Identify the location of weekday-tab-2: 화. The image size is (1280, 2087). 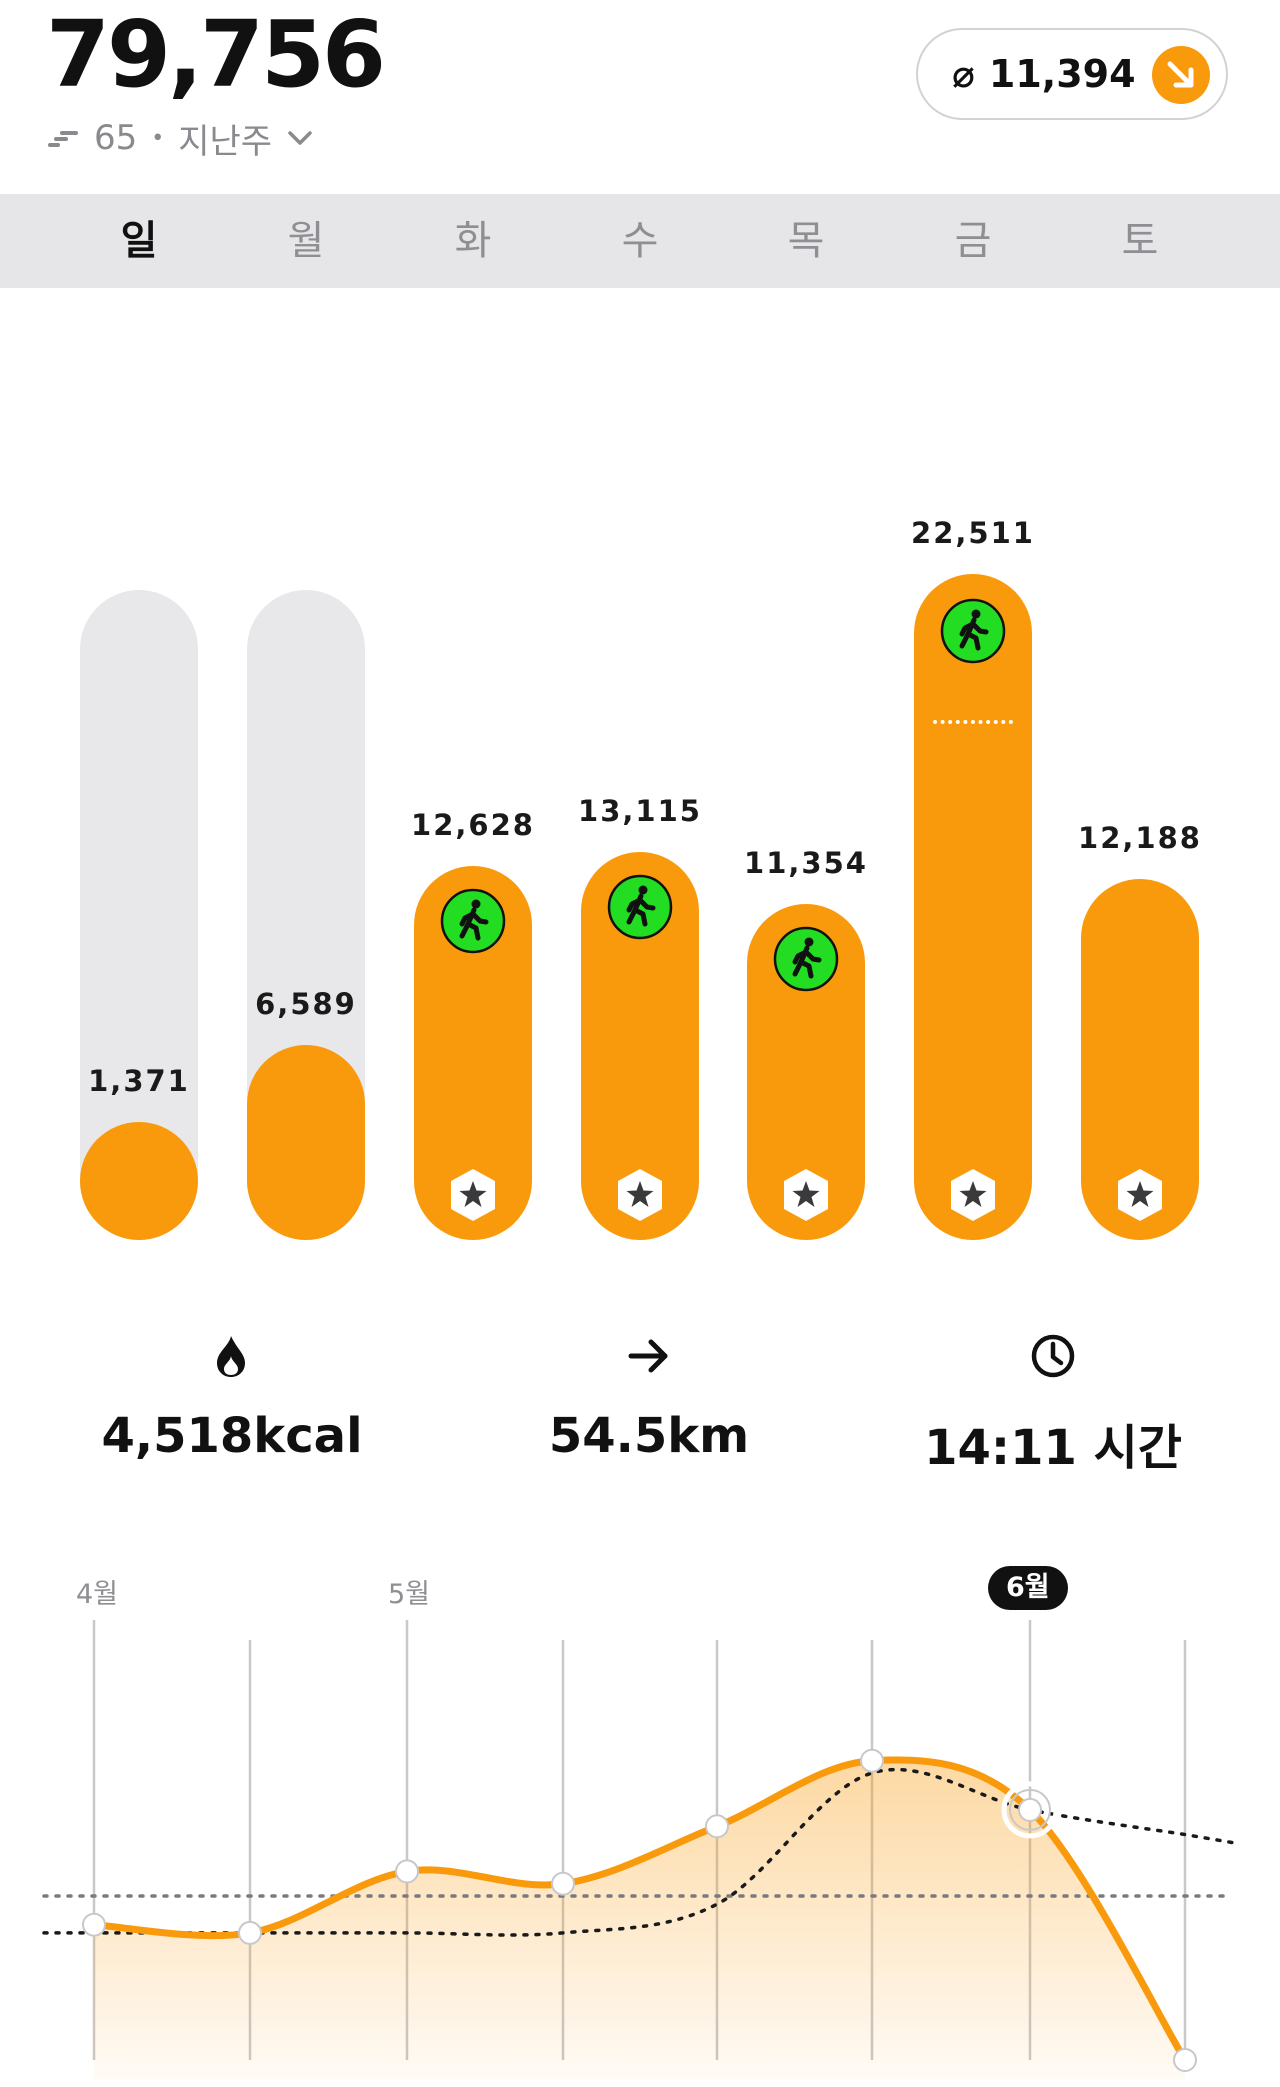
(473, 241).